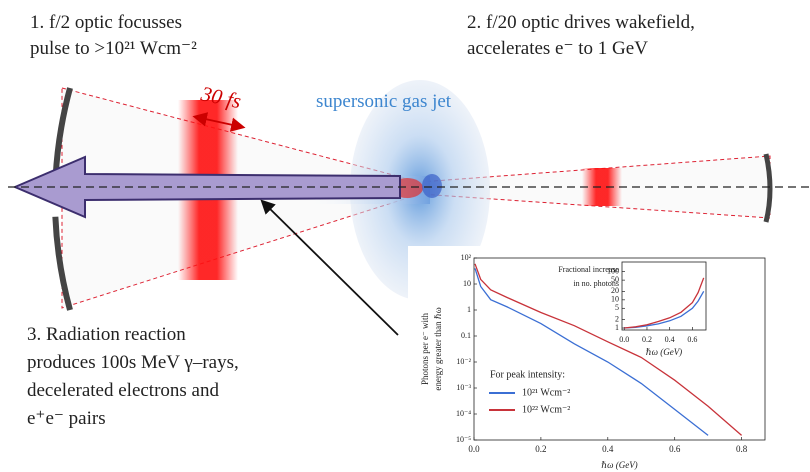 The height and width of the screenshot is (472, 810). What do you see at coordinates (113, 48) in the screenshot?
I see `step1: pulse to >10²¹ Wcm⁻²` at bounding box center [113, 48].